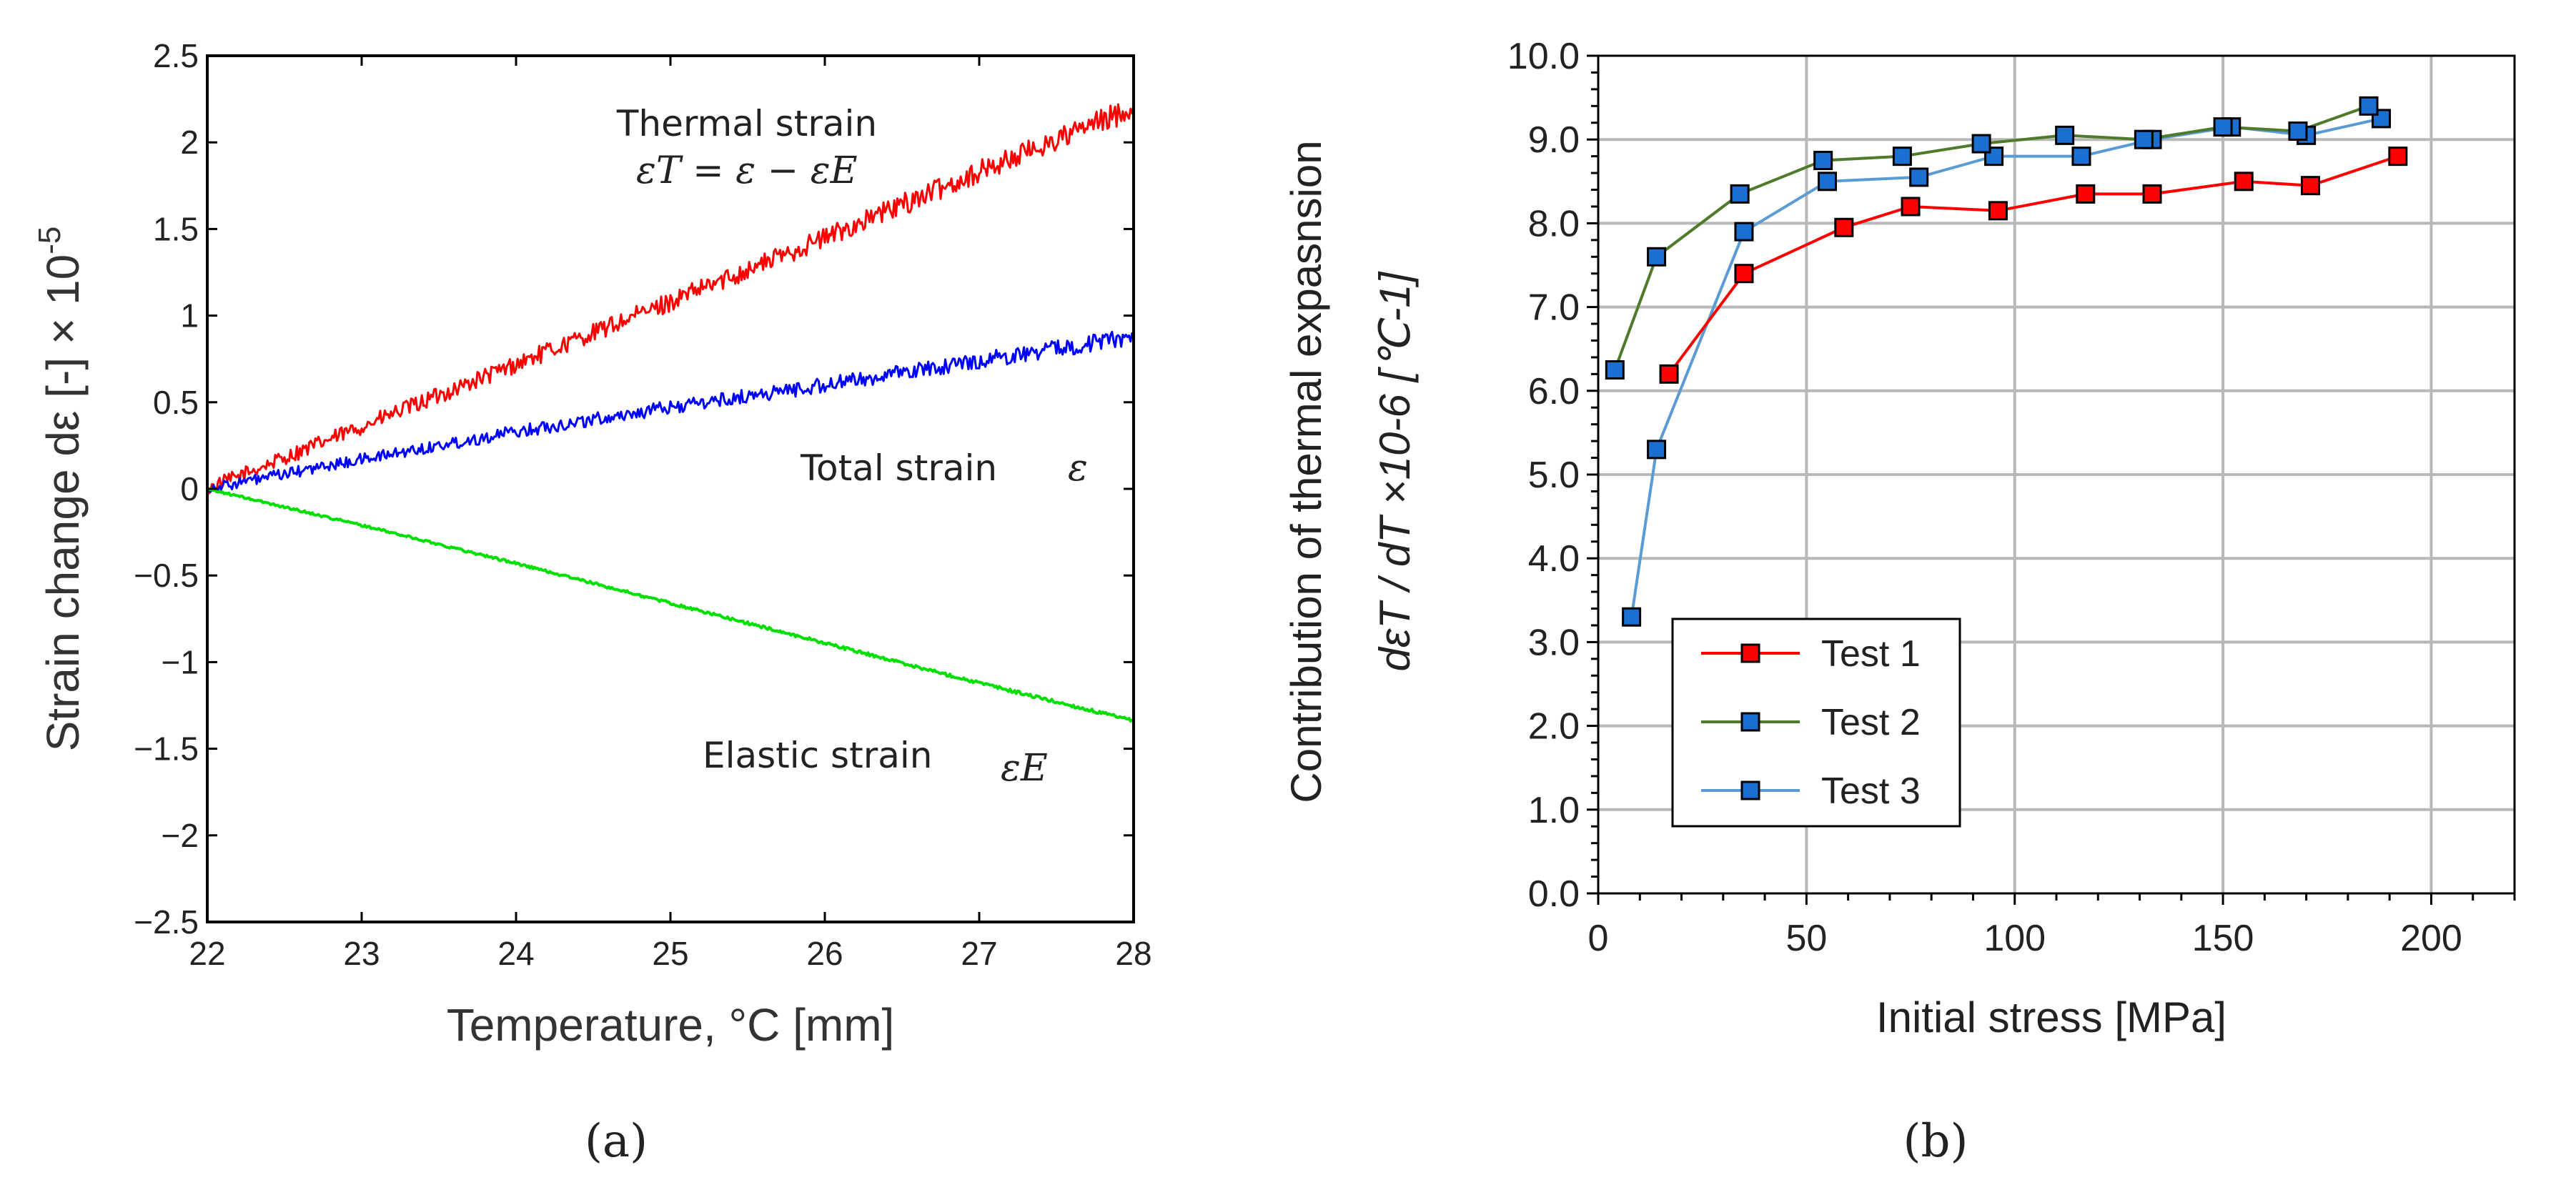 This screenshot has height=1195, width=2576. What do you see at coordinates (1598, 938) in the screenshot?
I see `panel-b-x-tick-label: 0` at bounding box center [1598, 938].